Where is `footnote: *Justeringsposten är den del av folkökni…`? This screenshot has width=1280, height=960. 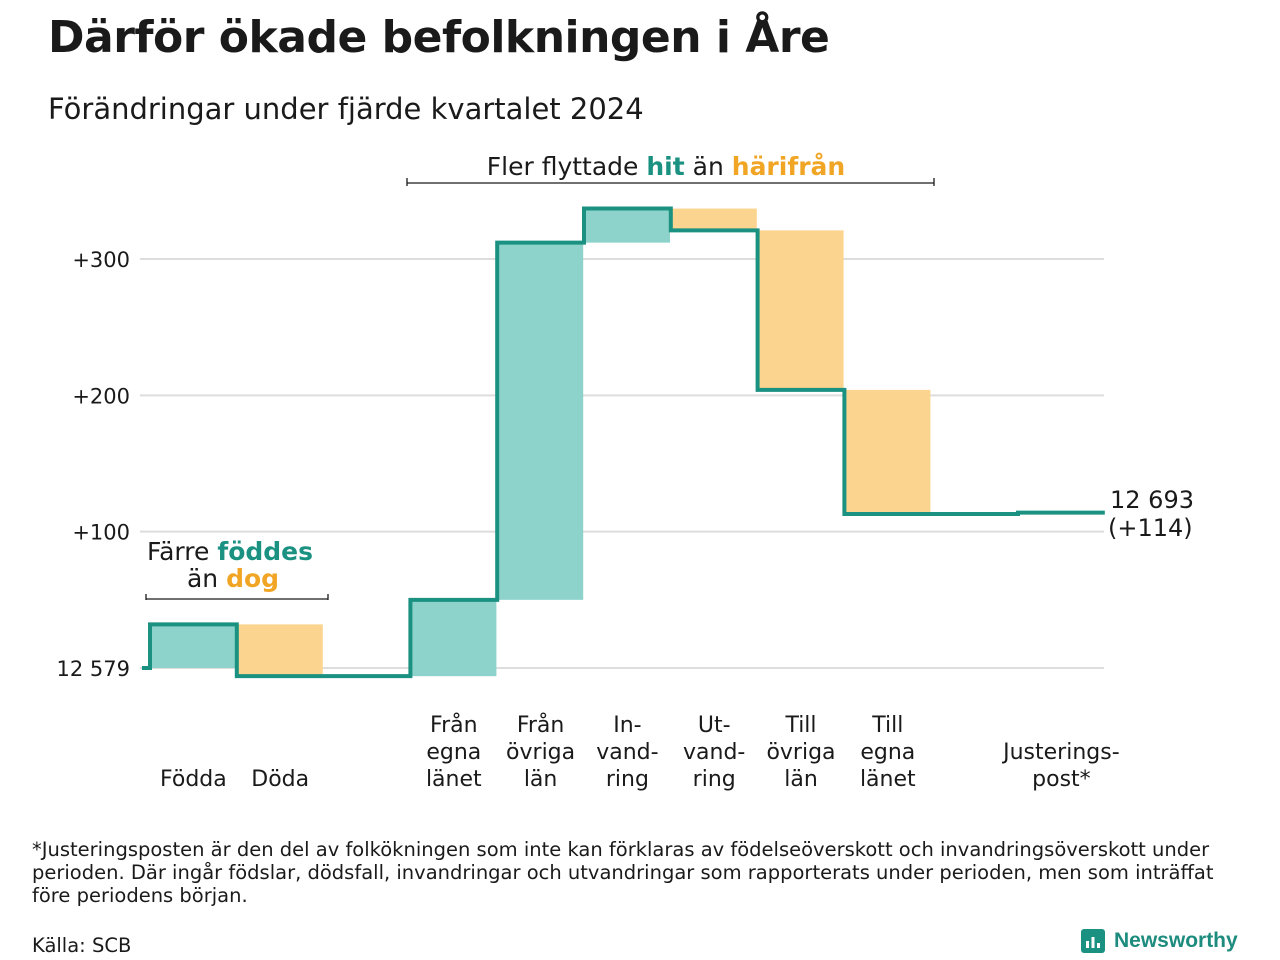 footnote: *Justeringsposten är den del av folkökni… is located at coordinates (623, 872).